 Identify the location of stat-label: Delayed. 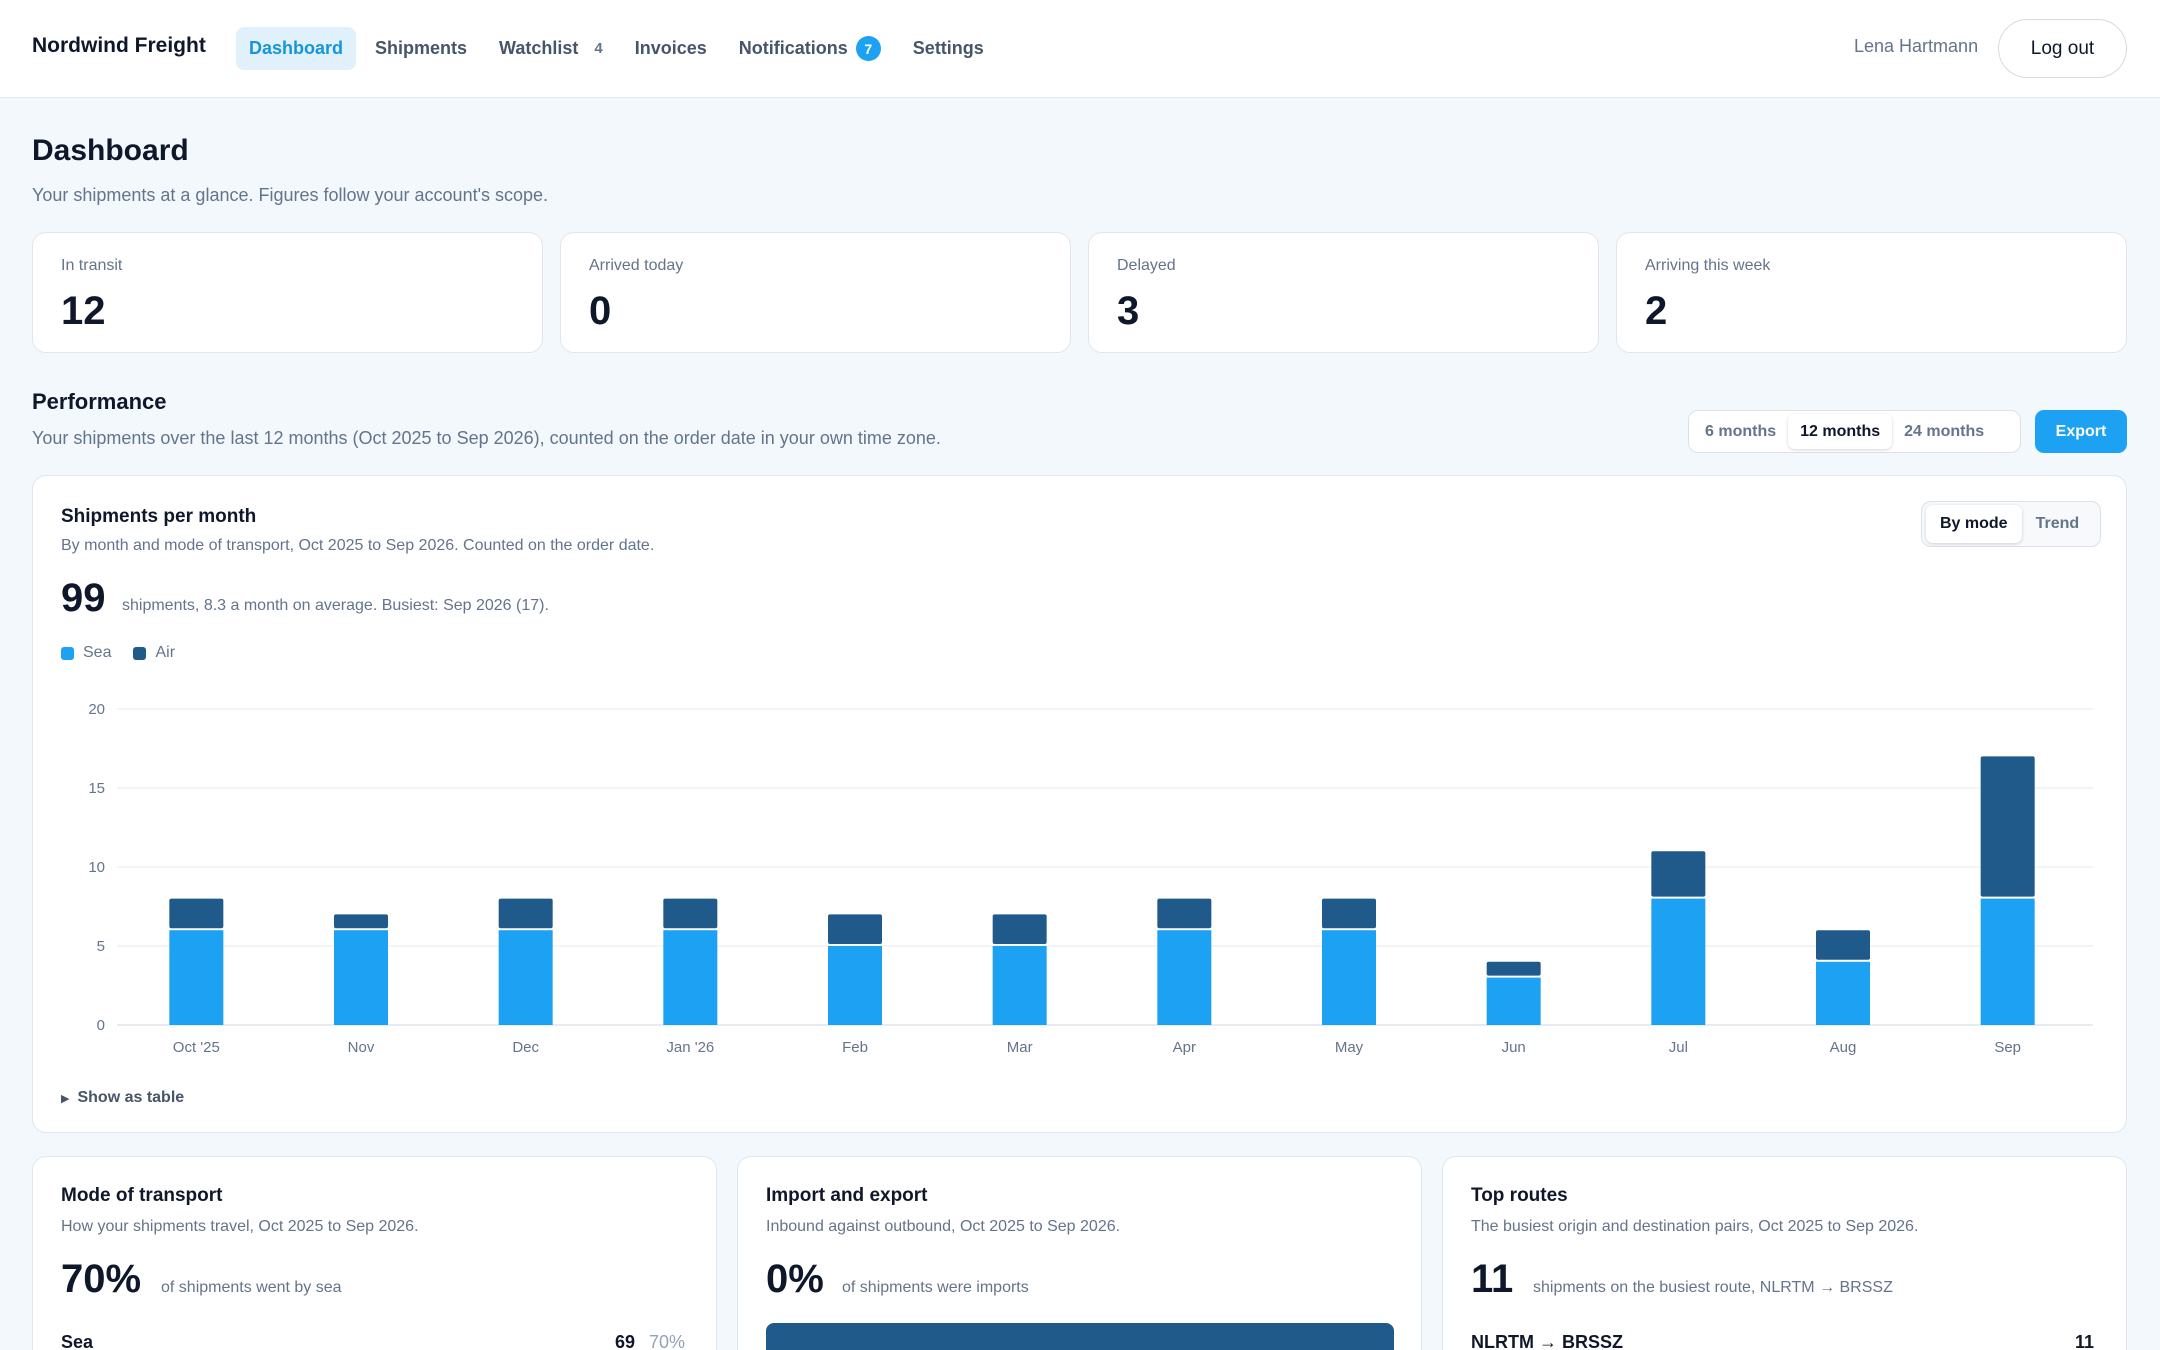
(1146, 265).